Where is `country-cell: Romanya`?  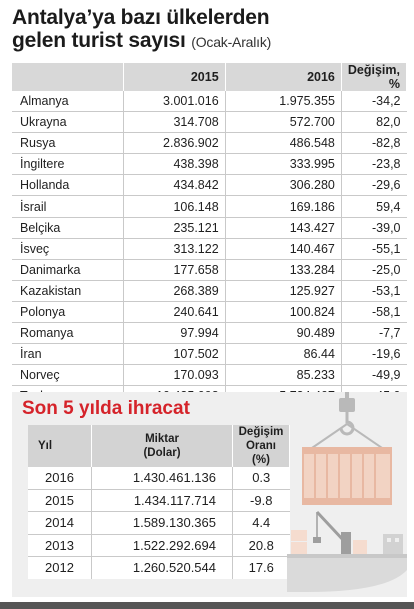
country-cell: Romanya is located at coordinates (68, 333).